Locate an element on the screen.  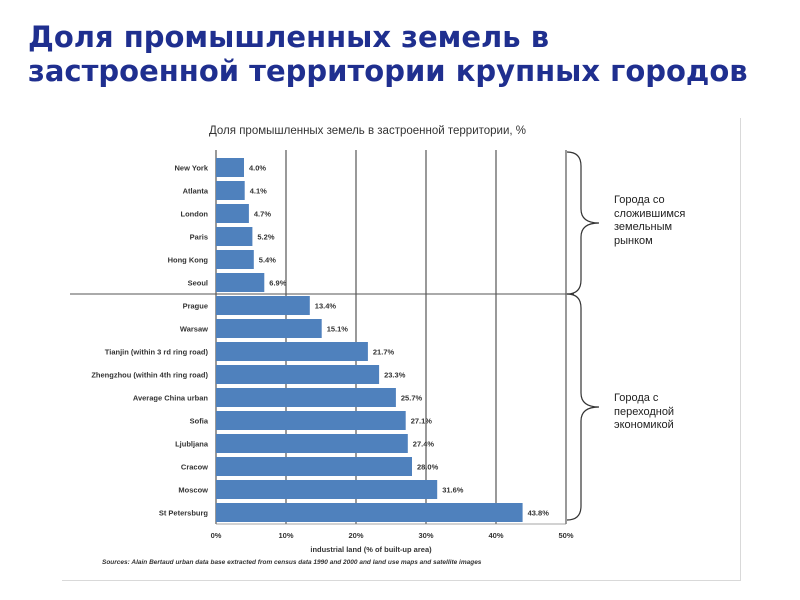
value-label: 4.7% is located at coordinates (262, 214).